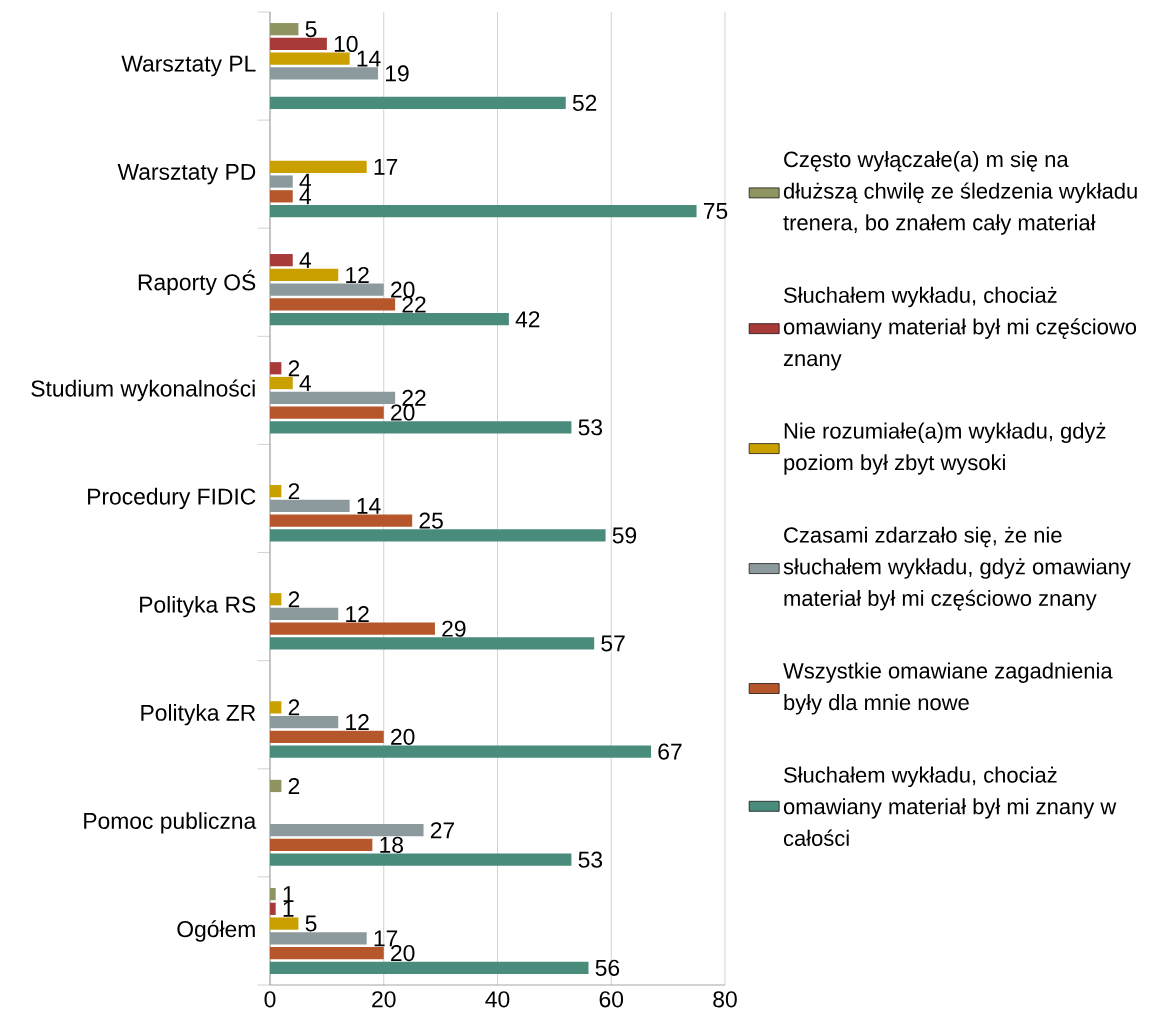  I want to click on data-label: 56, so click(607, 967).